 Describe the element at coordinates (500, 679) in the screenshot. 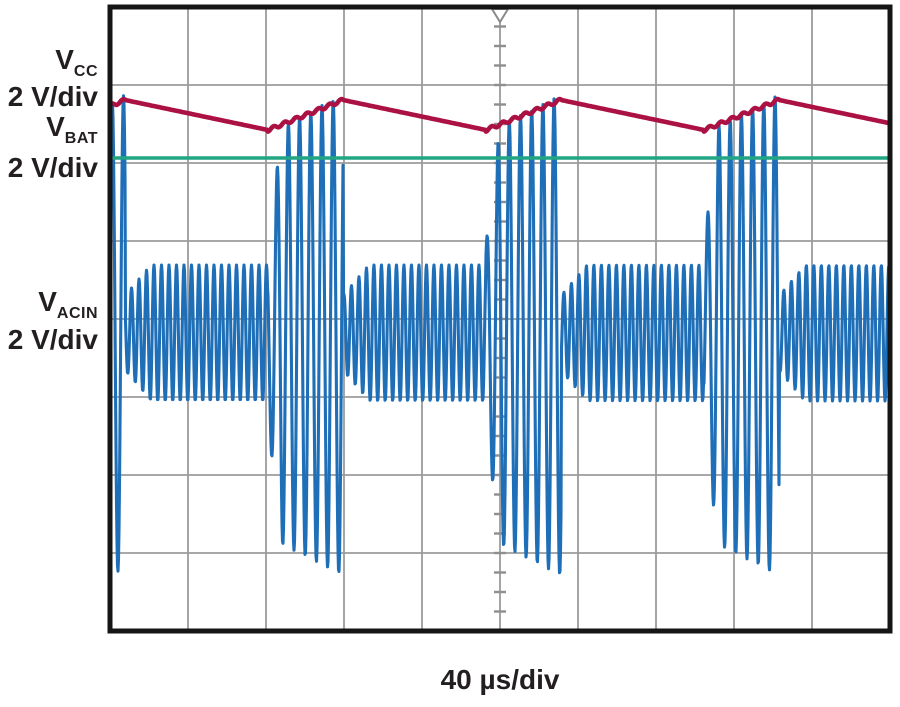

I see `timebase-label: 40 µs/div` at that location.